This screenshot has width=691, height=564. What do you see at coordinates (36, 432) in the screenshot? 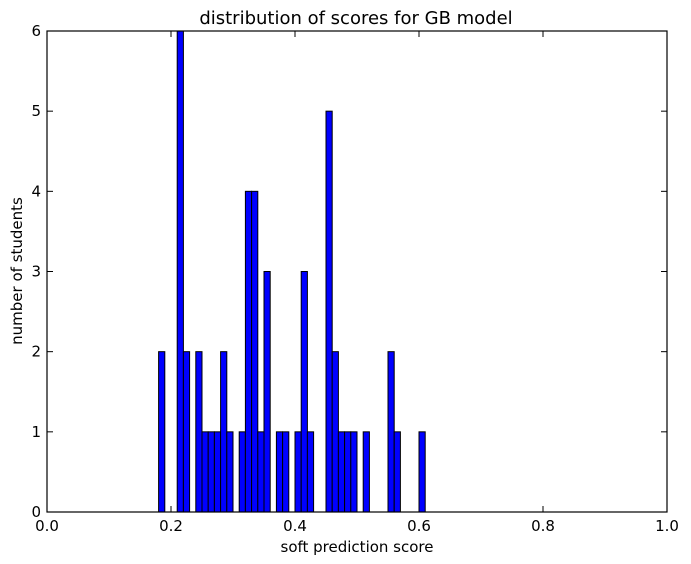
I see `y-tick-label: 1` at bounding box center [36, 432].